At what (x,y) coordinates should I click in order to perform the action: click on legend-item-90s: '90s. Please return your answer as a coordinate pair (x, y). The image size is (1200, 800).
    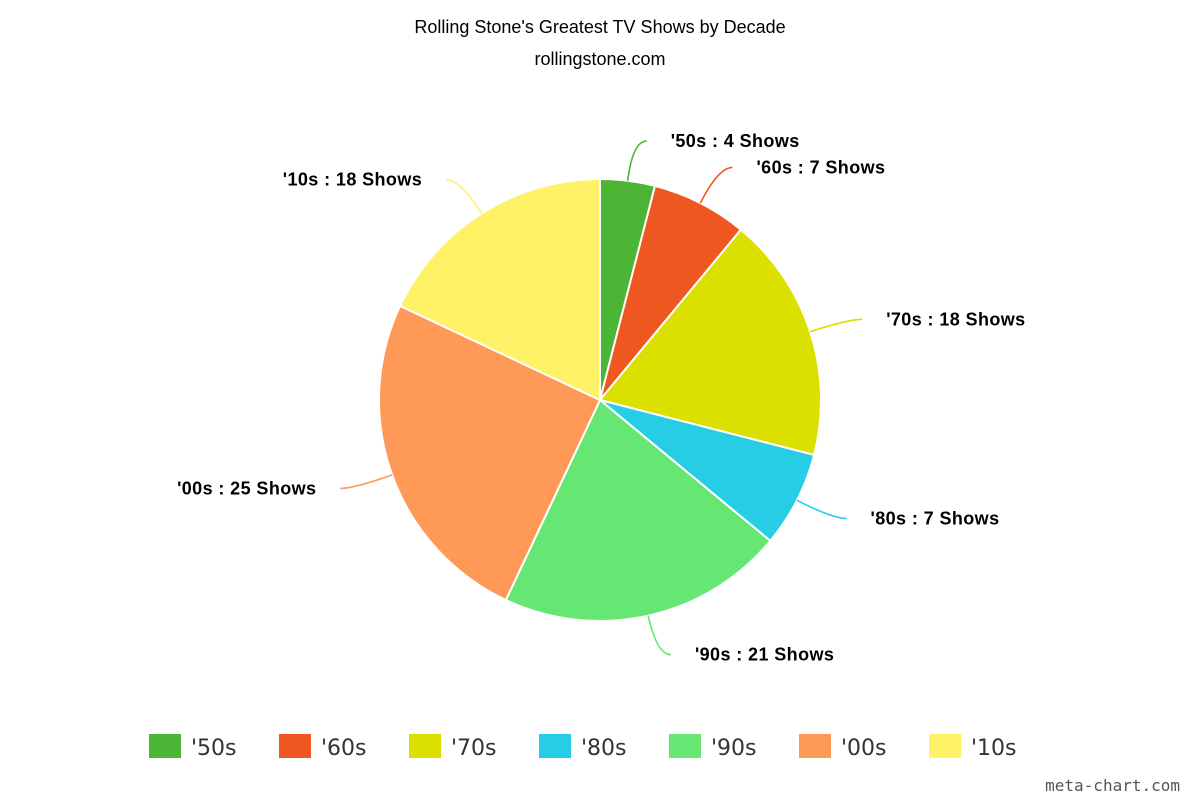
    Looking at the image, I should click on (713, 747).